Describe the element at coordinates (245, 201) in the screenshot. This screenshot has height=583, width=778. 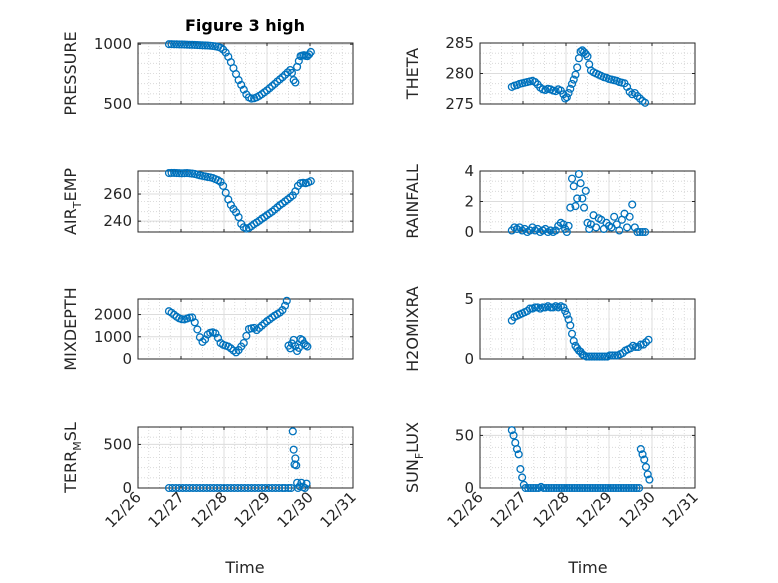
I see `grid-air-temp` at that location.